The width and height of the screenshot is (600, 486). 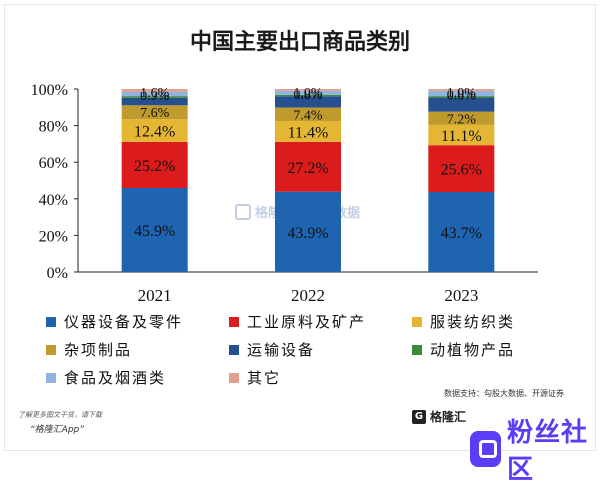 I want to click on watermark-text: 格隆汇, so click(x=275, y=213).